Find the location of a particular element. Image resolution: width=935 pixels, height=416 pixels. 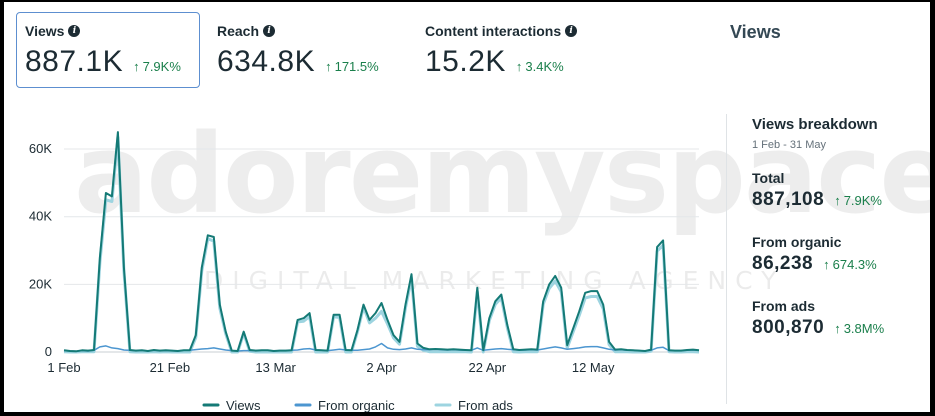

breakdown-value: 800,870 is located at coordinates (788, 327).